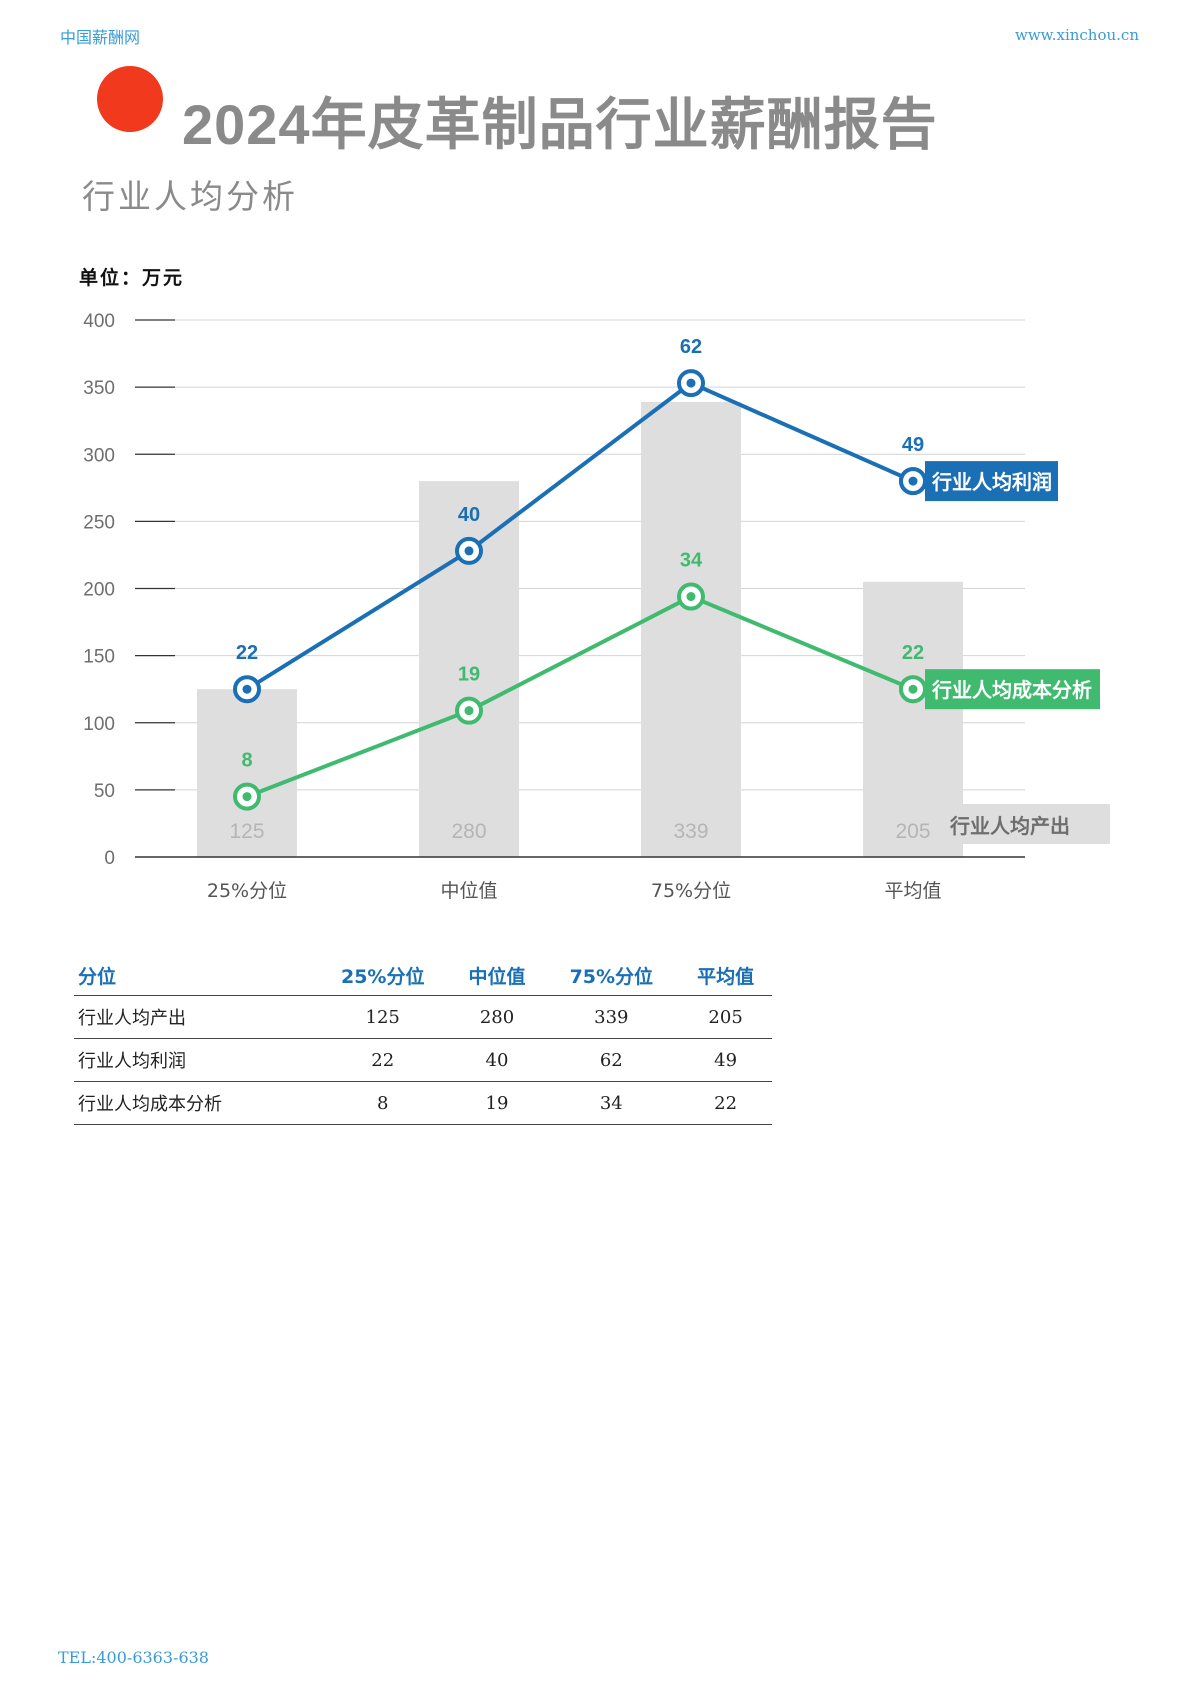 The width and height of the screenshot is (1191, 1684). I want to click on table-row: 行业人均成本分析 8 19 34 22, so click(423, 1103).